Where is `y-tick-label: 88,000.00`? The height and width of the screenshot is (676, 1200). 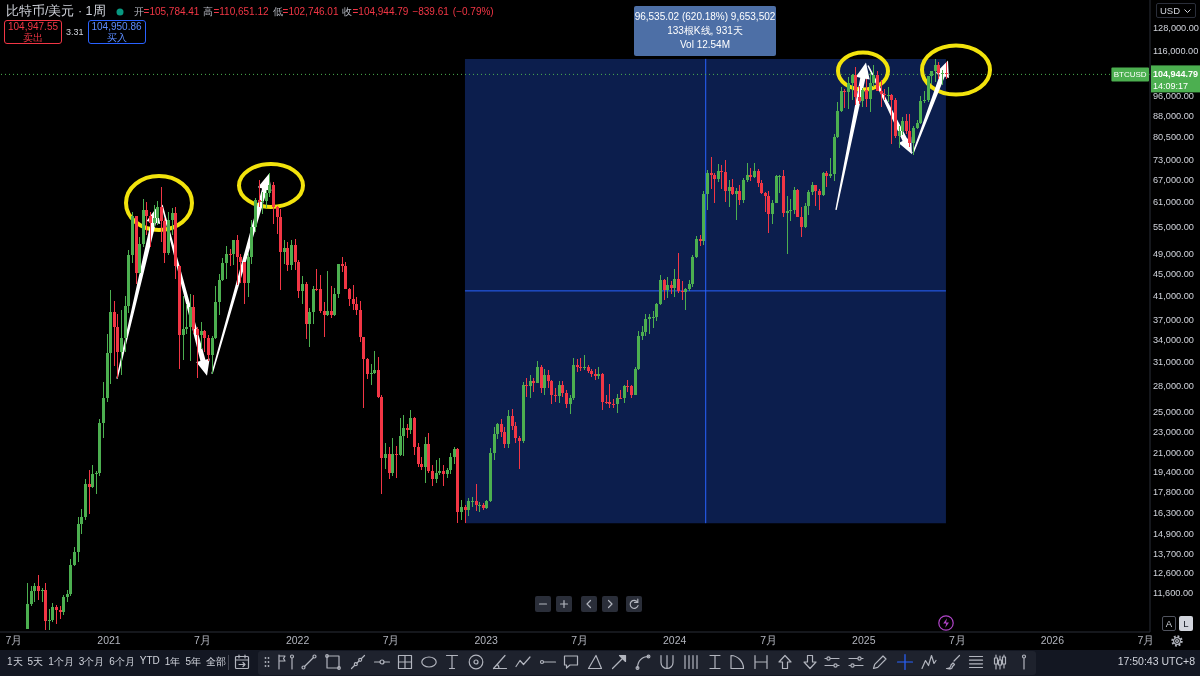
y-tick-label: 88,000.00 is located at coordinates (1173, 116).